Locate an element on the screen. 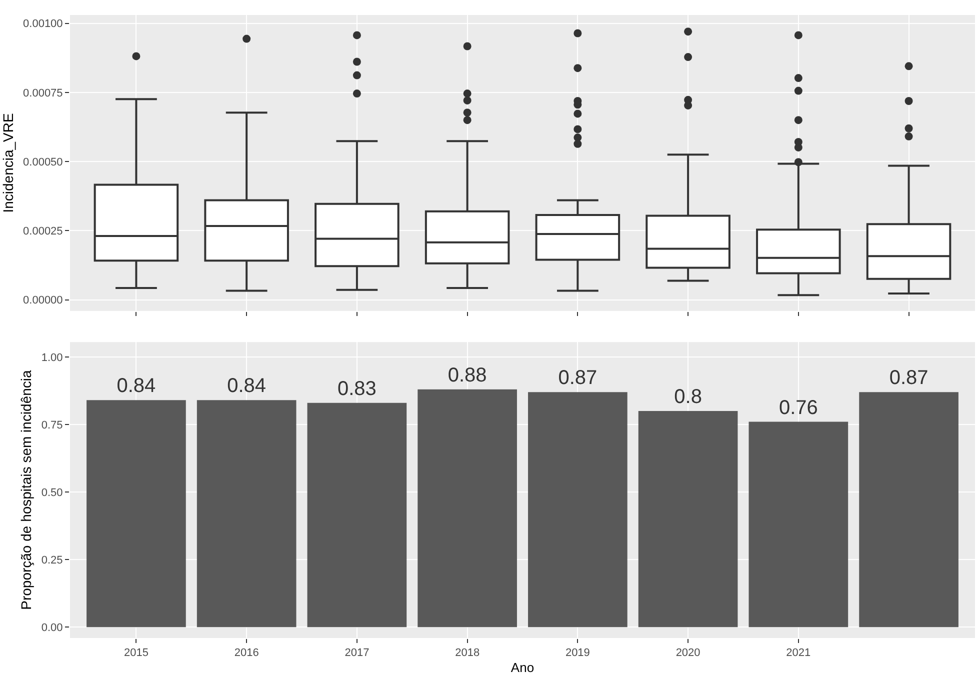 This screenshot has height=683, width=980. x-axis-title: Ano is located at coordinates (522, 667).